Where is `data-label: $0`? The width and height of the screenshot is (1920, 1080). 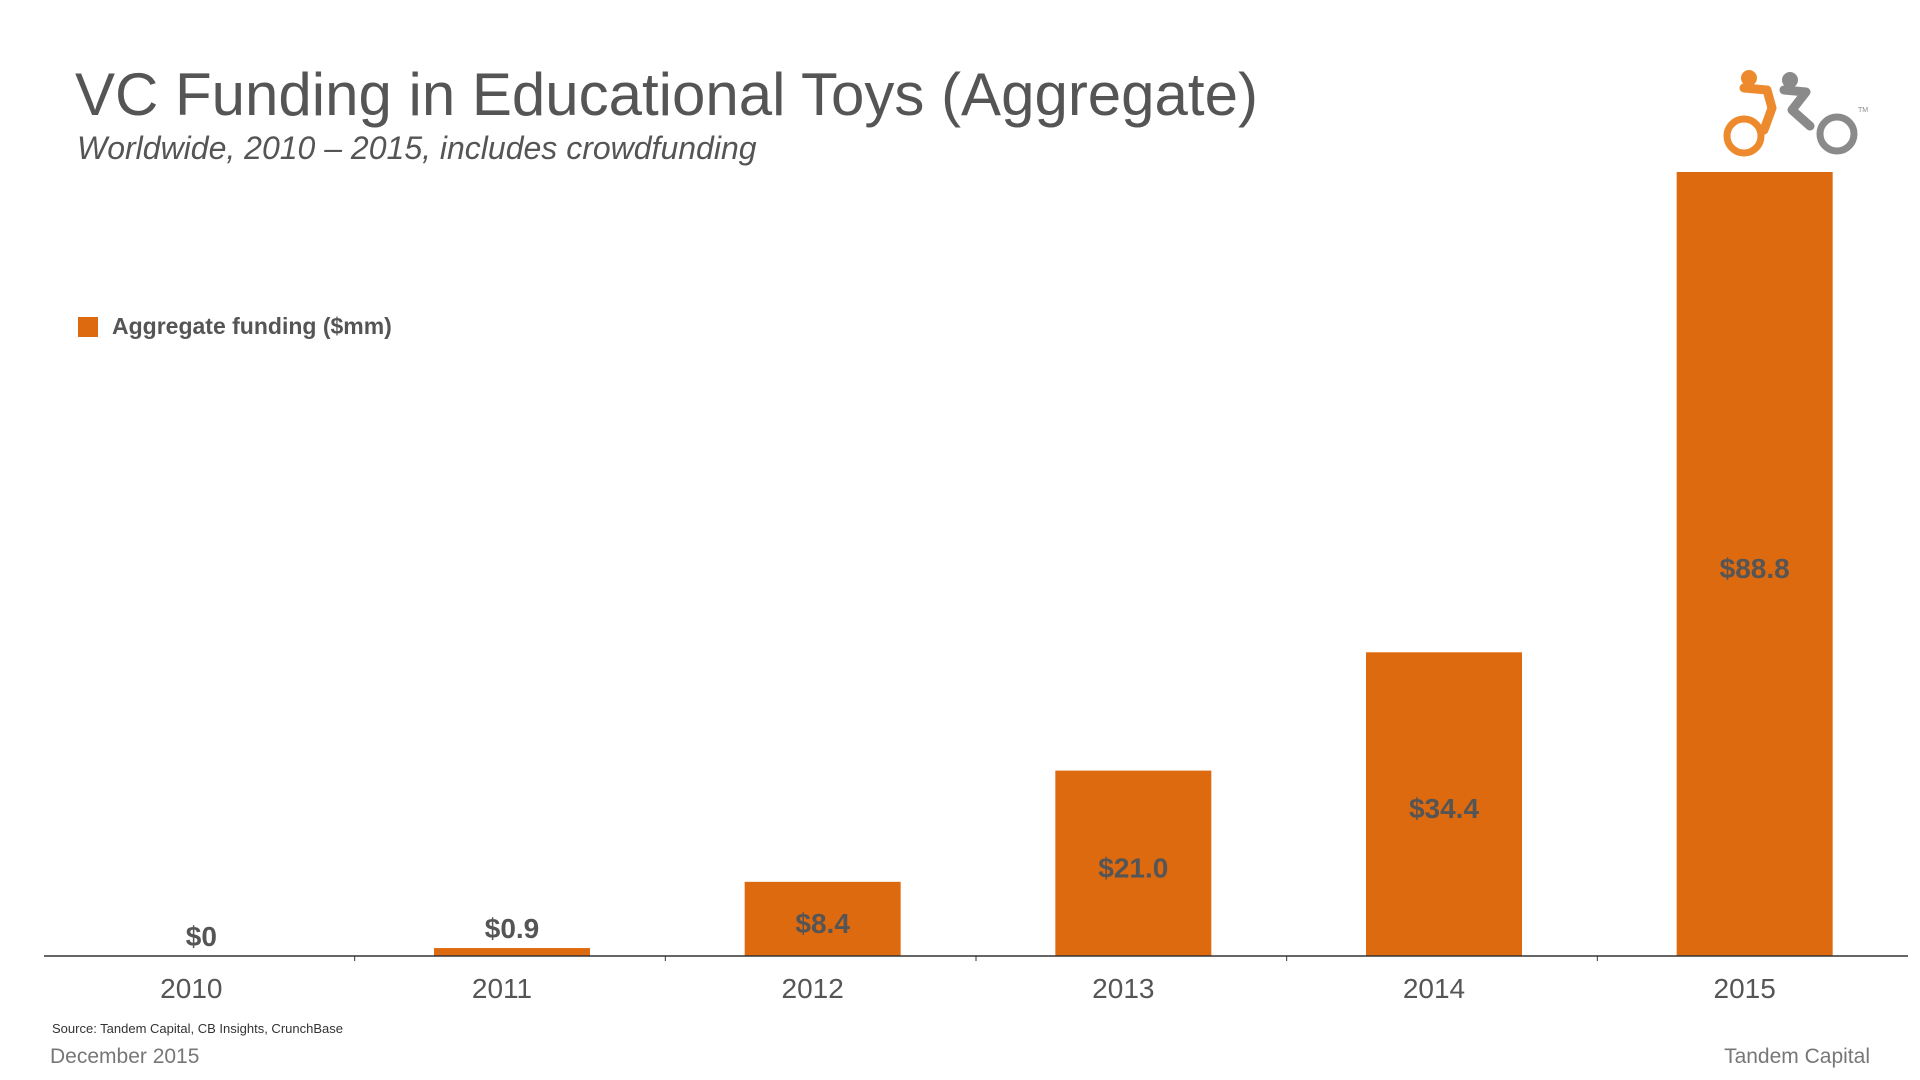
data-label: $0 is located at coordinates (201, 936).